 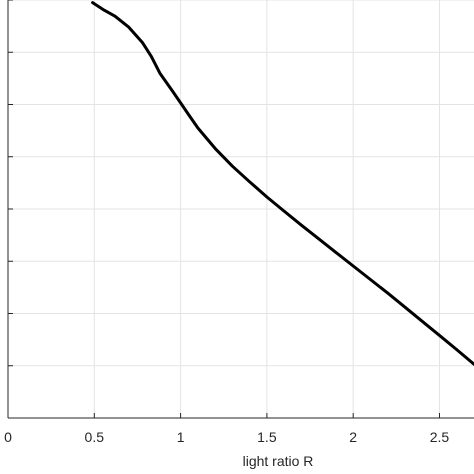 What do you see at coordinates (226, 437) in the screenshot?
I see `tick-labels: 0 0.5 1 1.5 2 2.5` at bounding box center [226, 437].